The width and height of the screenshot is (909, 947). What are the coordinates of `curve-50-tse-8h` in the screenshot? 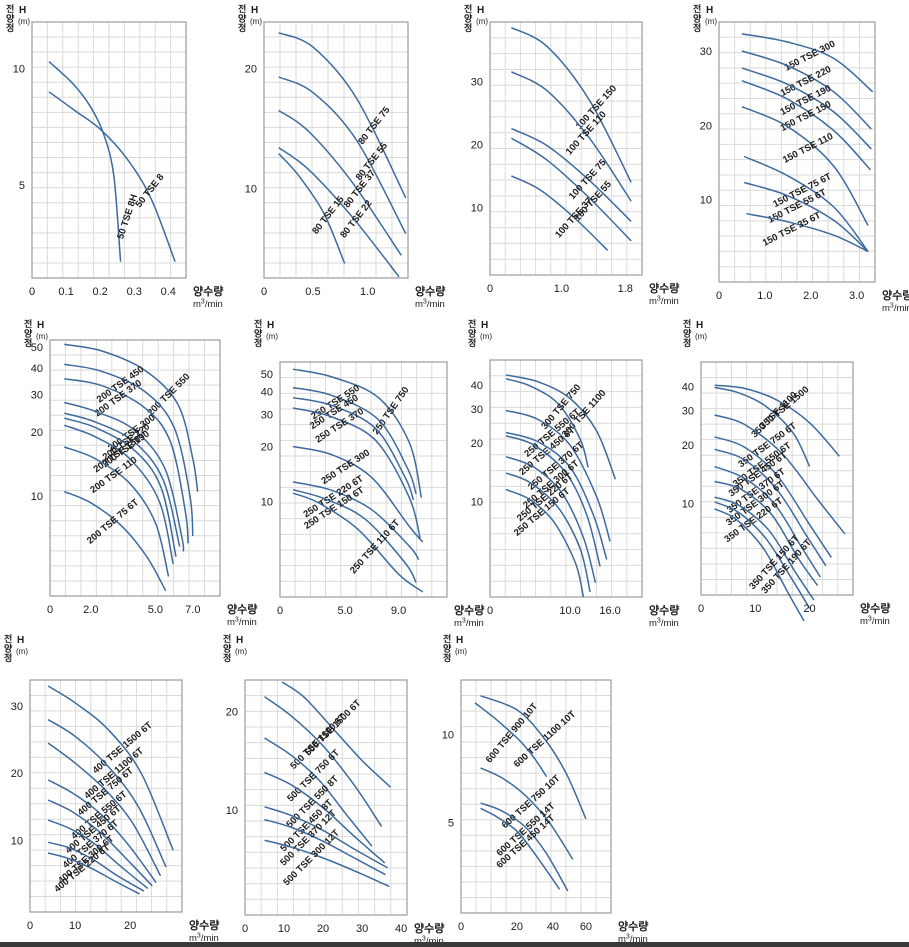 It's located at (85, 161).